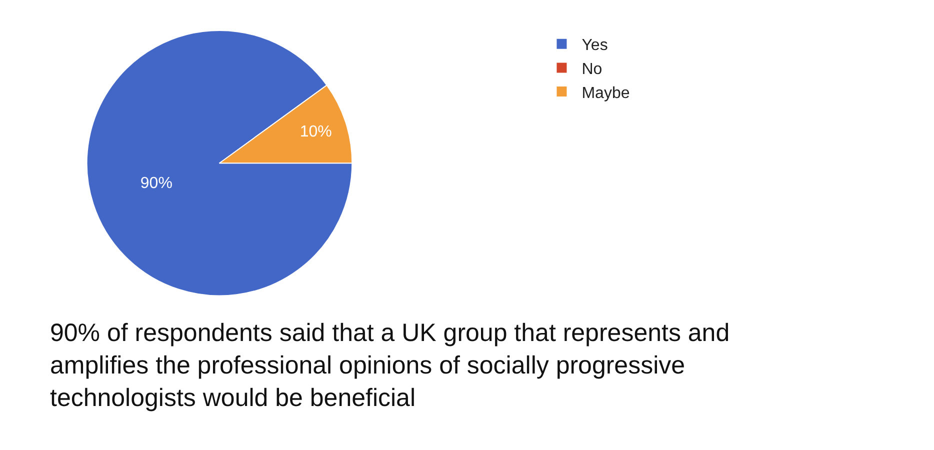 Image resolution: width=934 pixels, height=450 pixels. Describe the element at coordinates (595, 45) in the screenshot. I see `legend-label: Yes` at that location.